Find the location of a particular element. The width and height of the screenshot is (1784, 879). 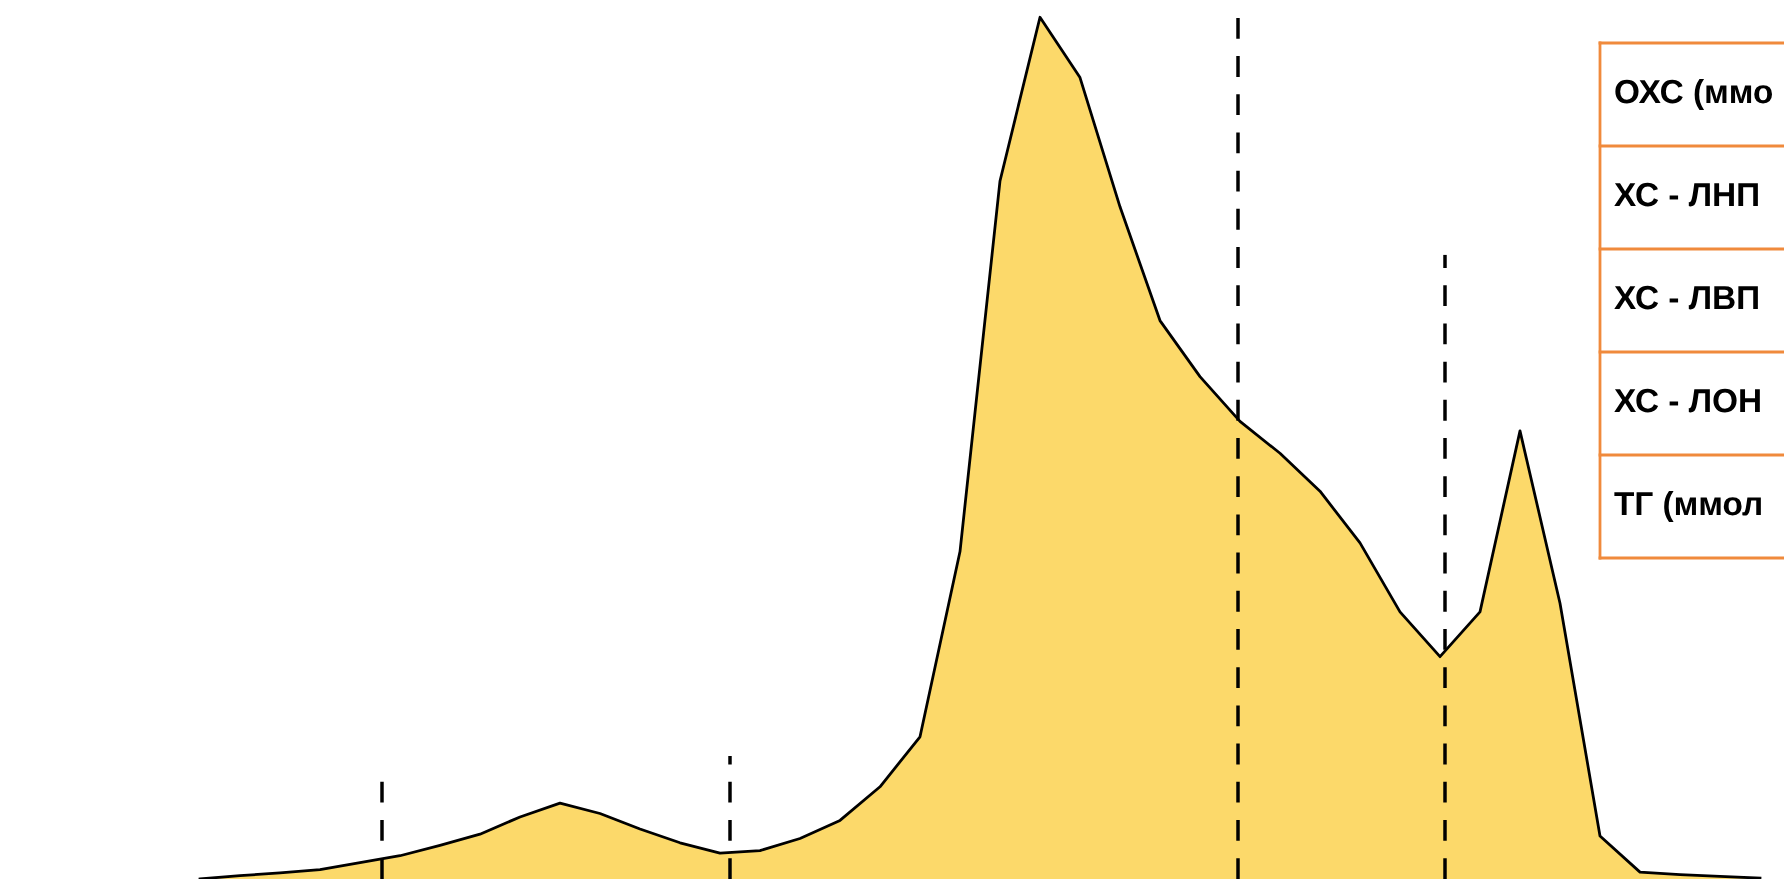

annotation: ХС - ЛНП is located at coordinates (1686, 194).